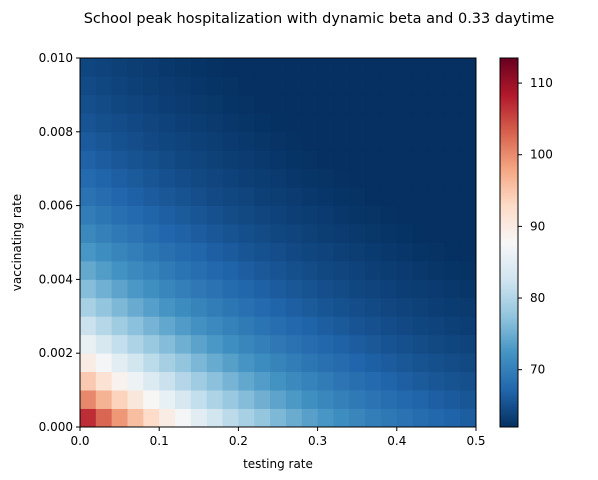 The width and height of the screenshot is (598, 480). I want to click on colorbar-tick-label: 110, so click(541, 83).